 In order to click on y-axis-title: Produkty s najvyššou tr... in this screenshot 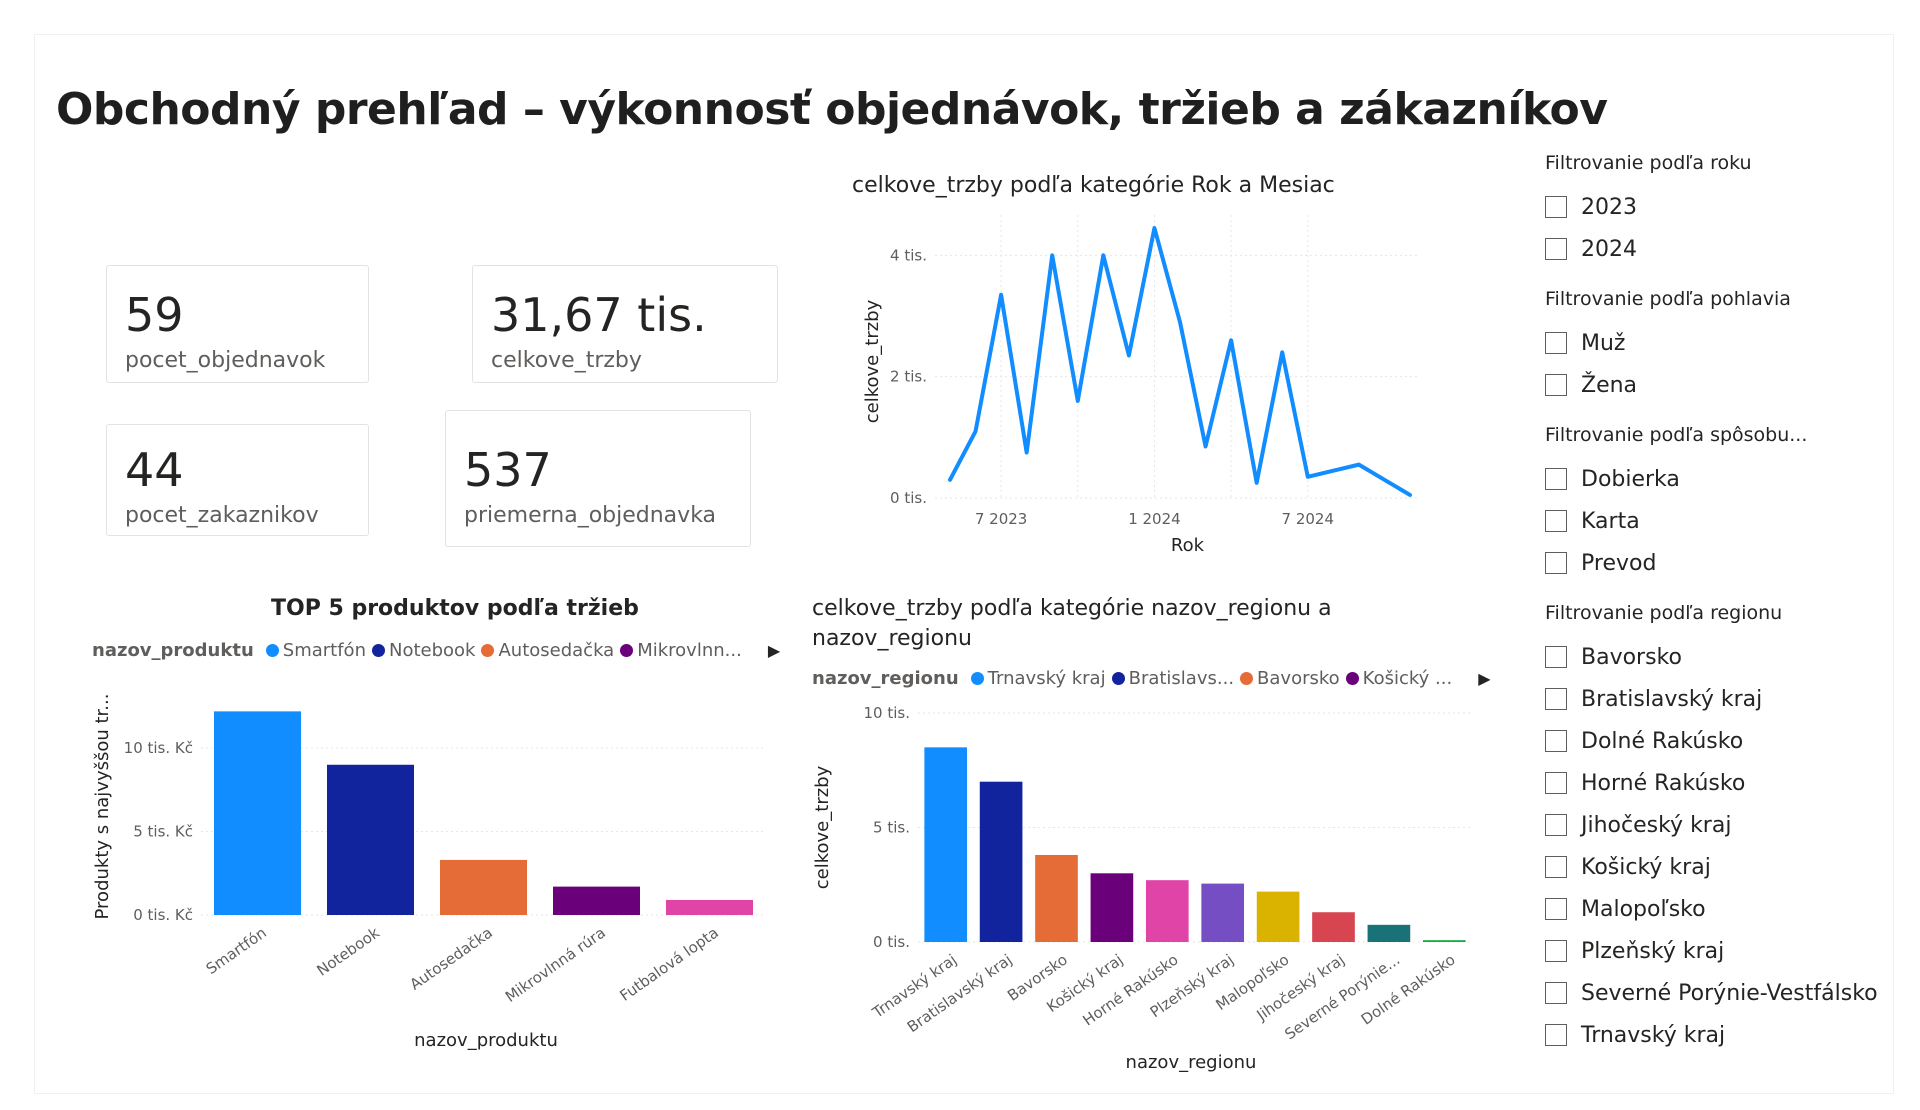, I will do `click(102, 807)`.